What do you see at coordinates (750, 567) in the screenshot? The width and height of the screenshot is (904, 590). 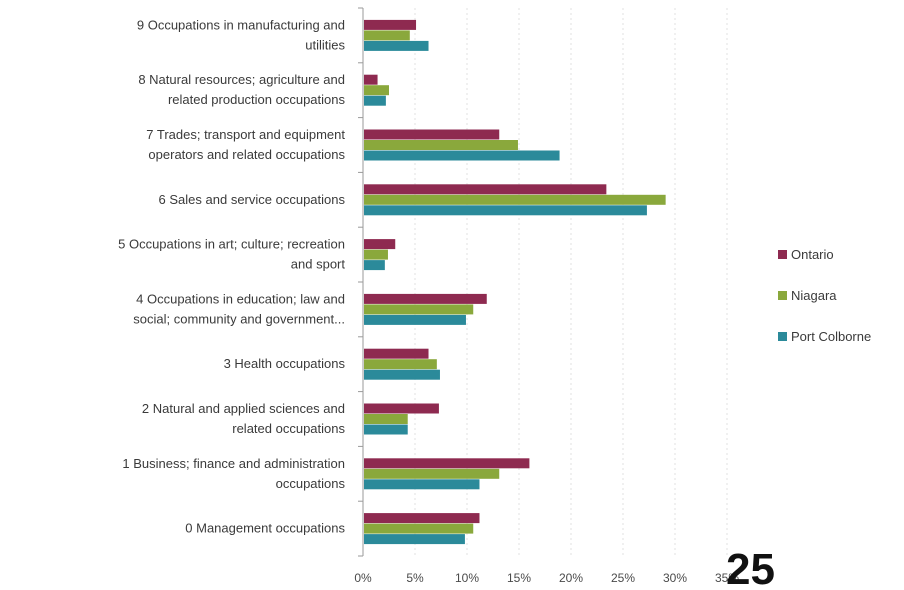 I see `page-number: 25` at bounding box center [750, 567].